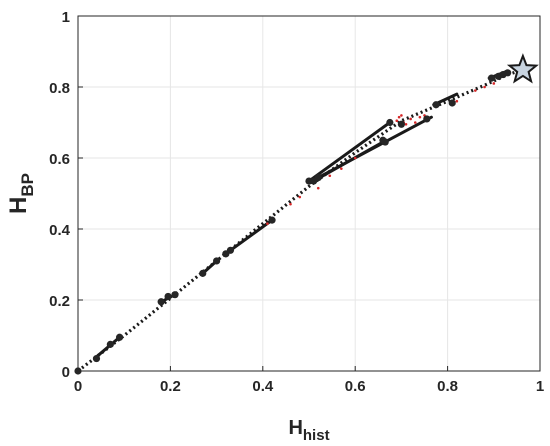 This screenshot has width=550, height=446. I want to click on x-tick-label: 0.4, so click(263, 386).